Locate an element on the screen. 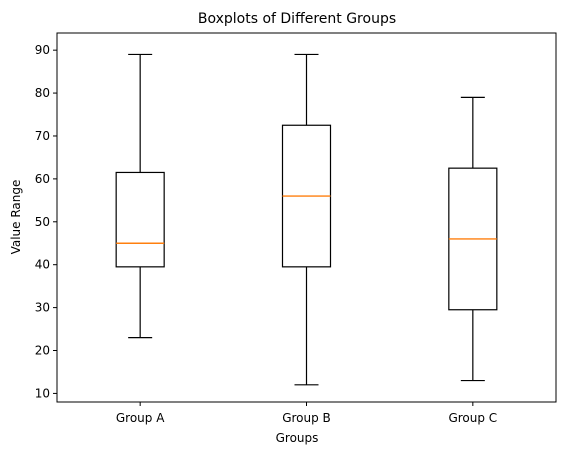 Image resolution: width=562 pixels, height=459 pixels. x-axis-label: Groups is located at coordinates (297, 438).